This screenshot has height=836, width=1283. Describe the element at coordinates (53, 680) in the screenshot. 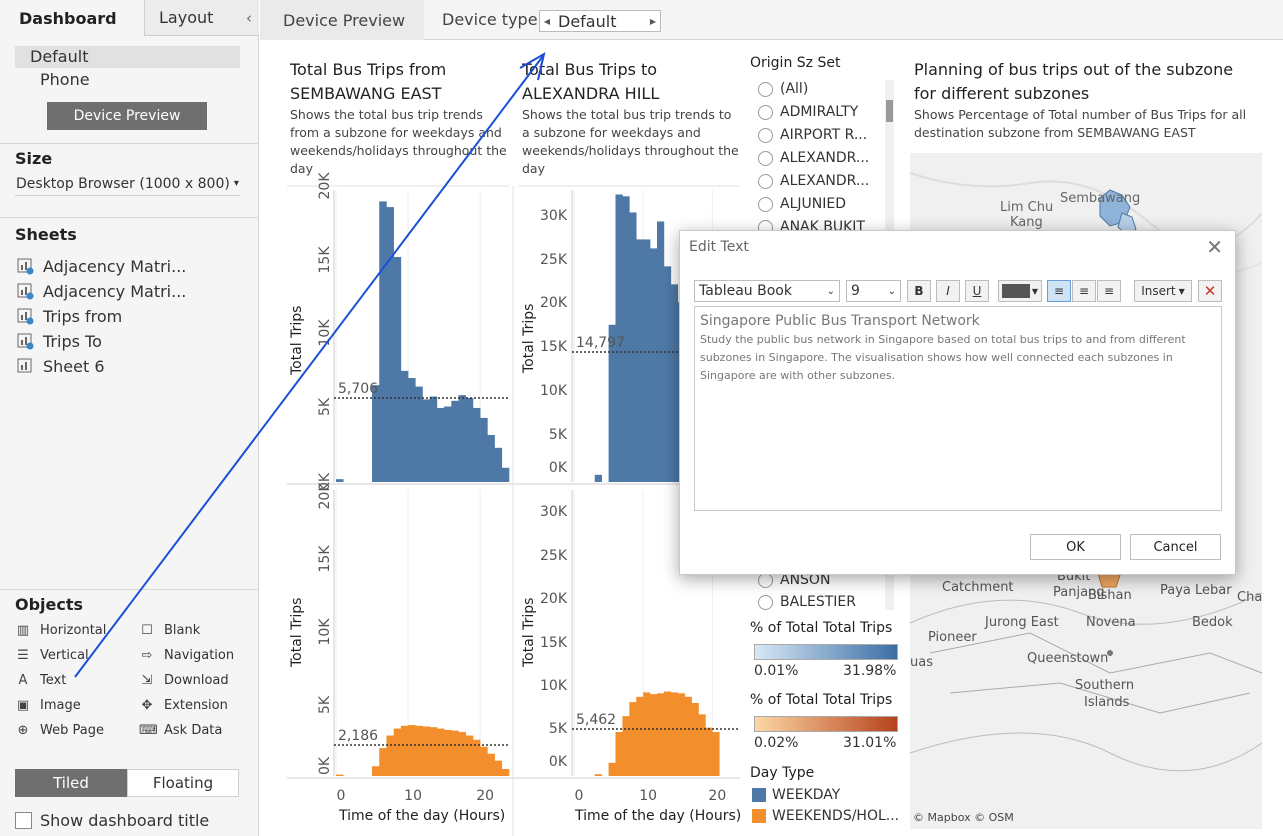

I see `object-label: Text` at that location.